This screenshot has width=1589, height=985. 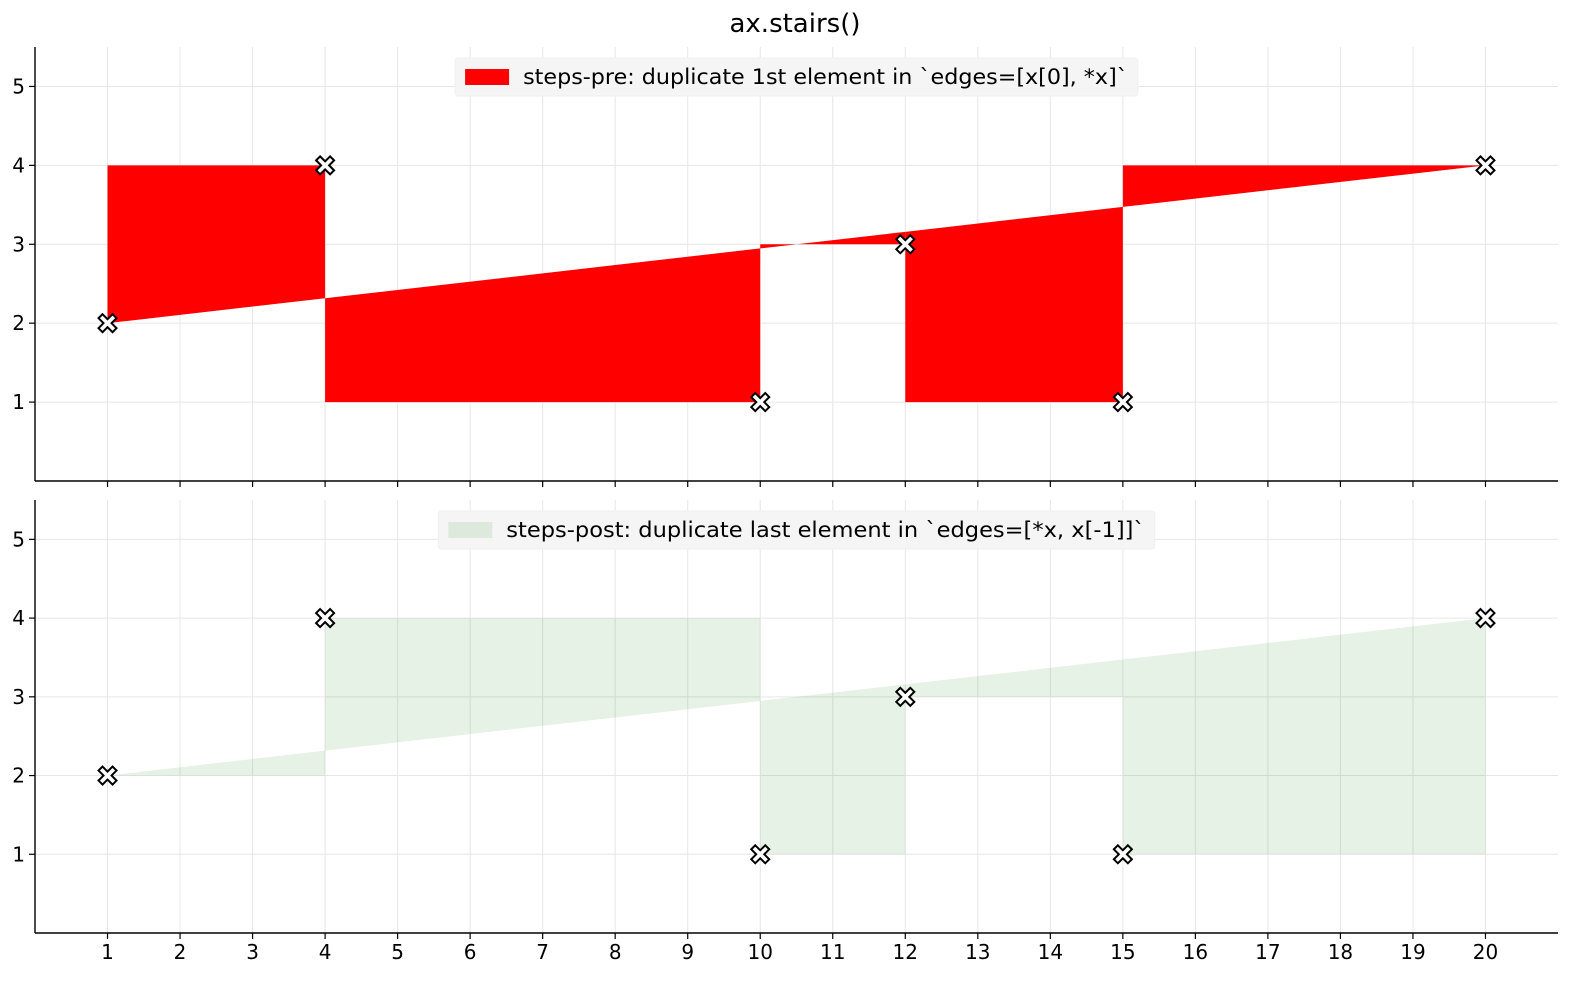 I want to click on x-tick-label: 17, so click(x=1267, y=952).